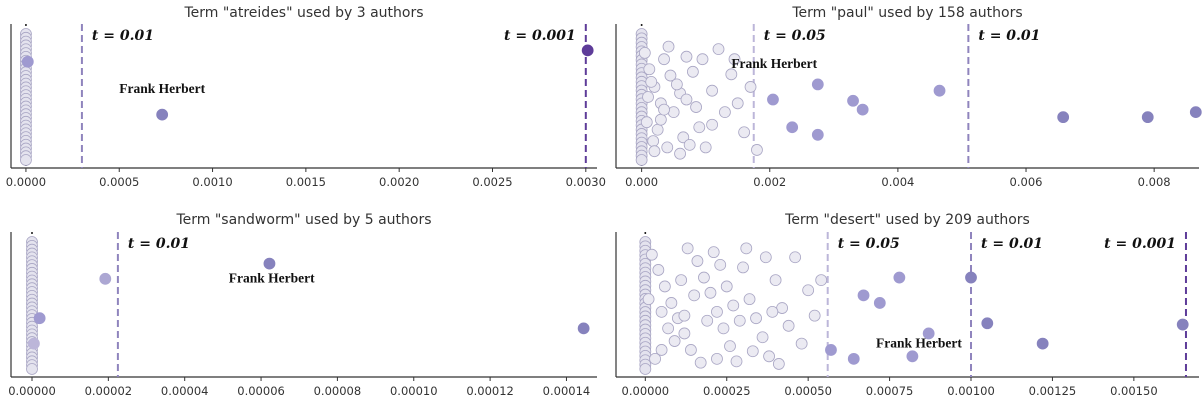  Describe the element at coordinates (906, 13) in the screenshot. I see `chart-title: Term "paul" used by 158 authors` at that location.